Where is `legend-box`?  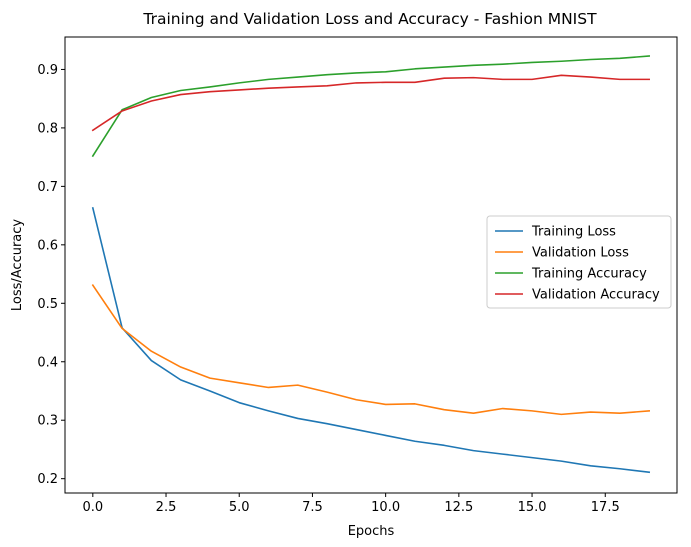 legend-box is located at coordinates (579, 262).